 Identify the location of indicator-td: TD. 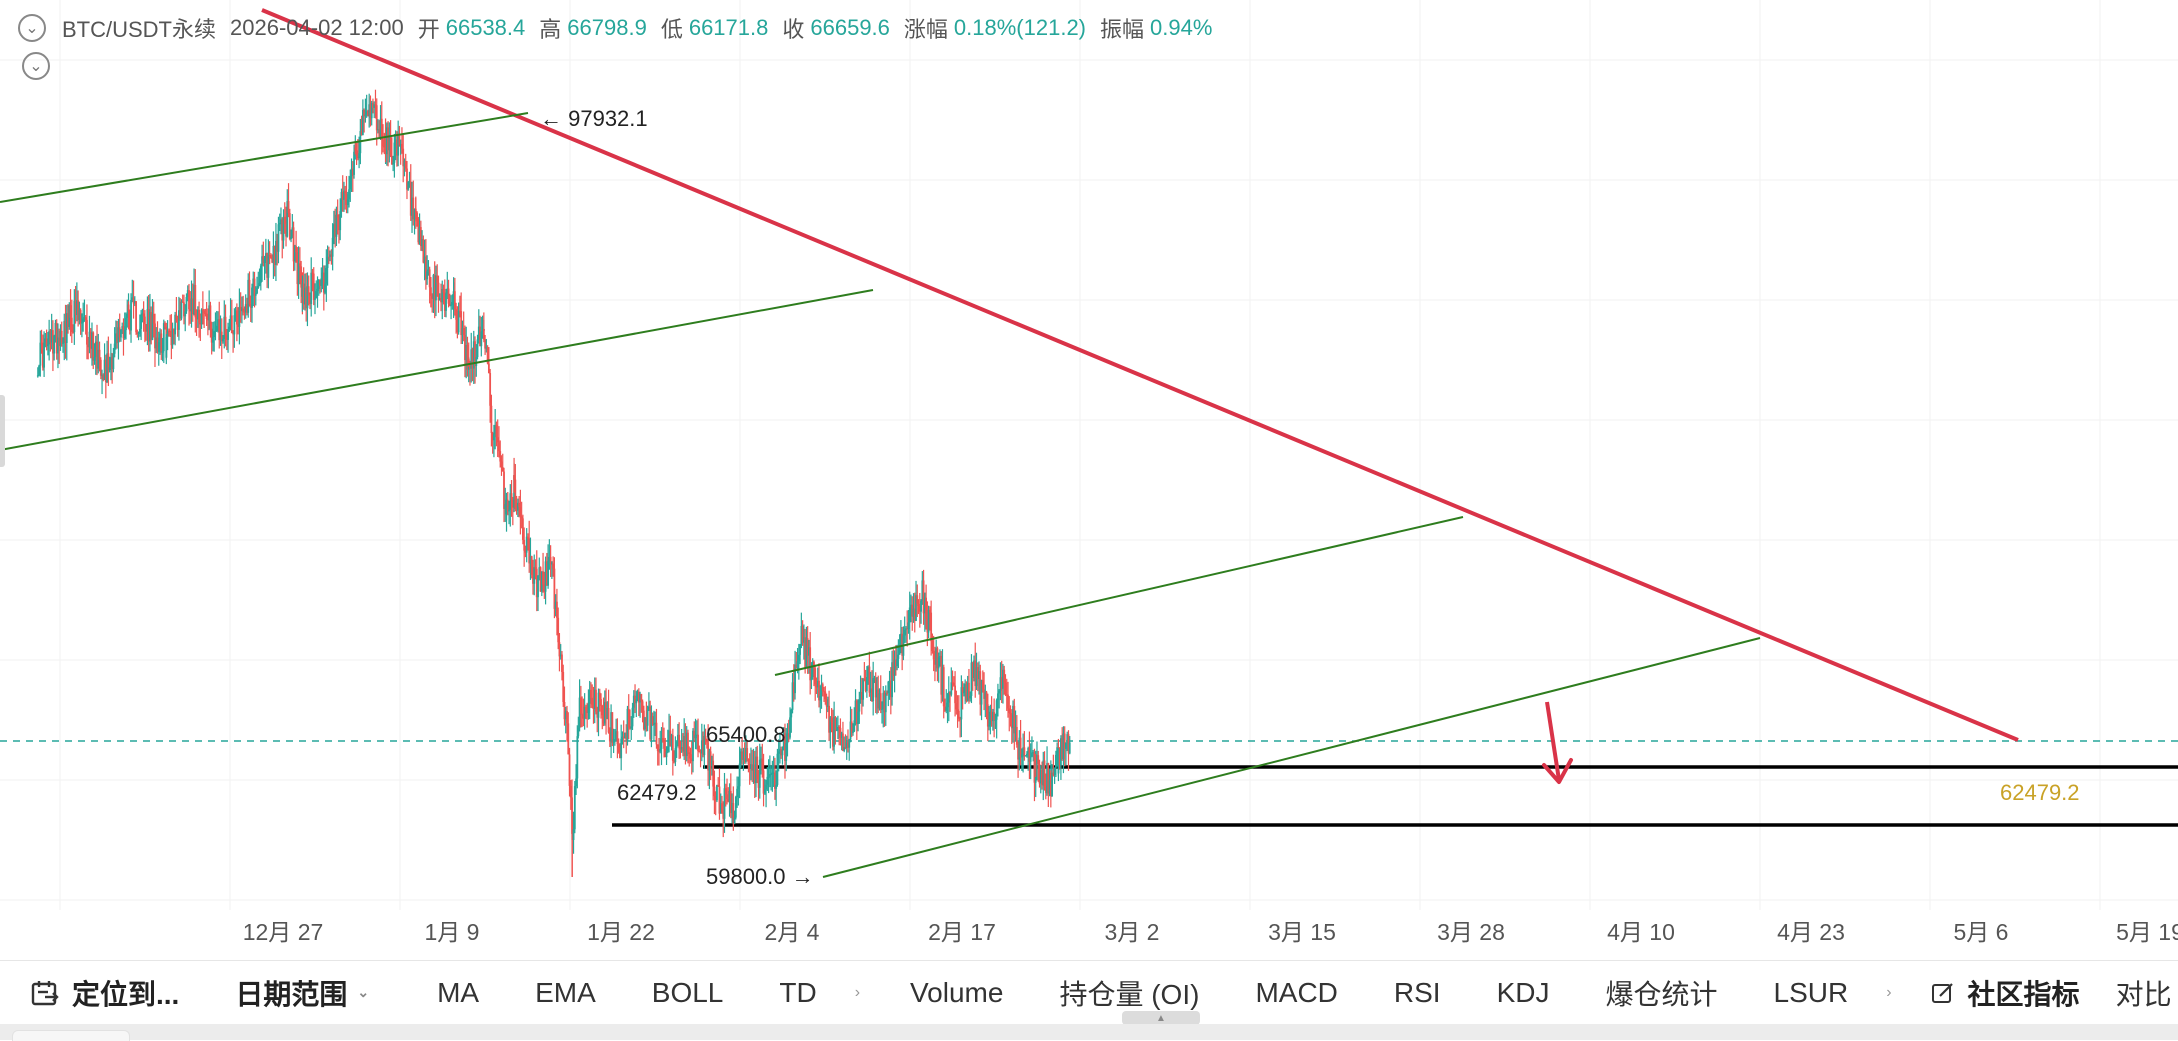
(798, 992).